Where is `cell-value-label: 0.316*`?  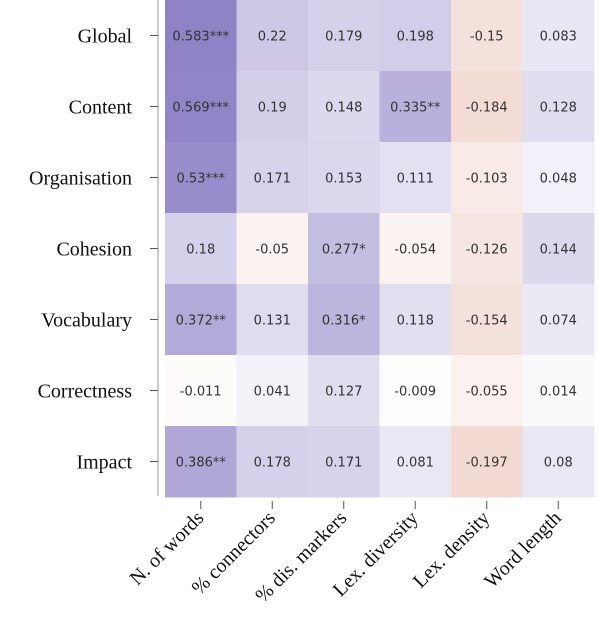 cell-value-label: 0.316* is located at coordinates (344, 321).